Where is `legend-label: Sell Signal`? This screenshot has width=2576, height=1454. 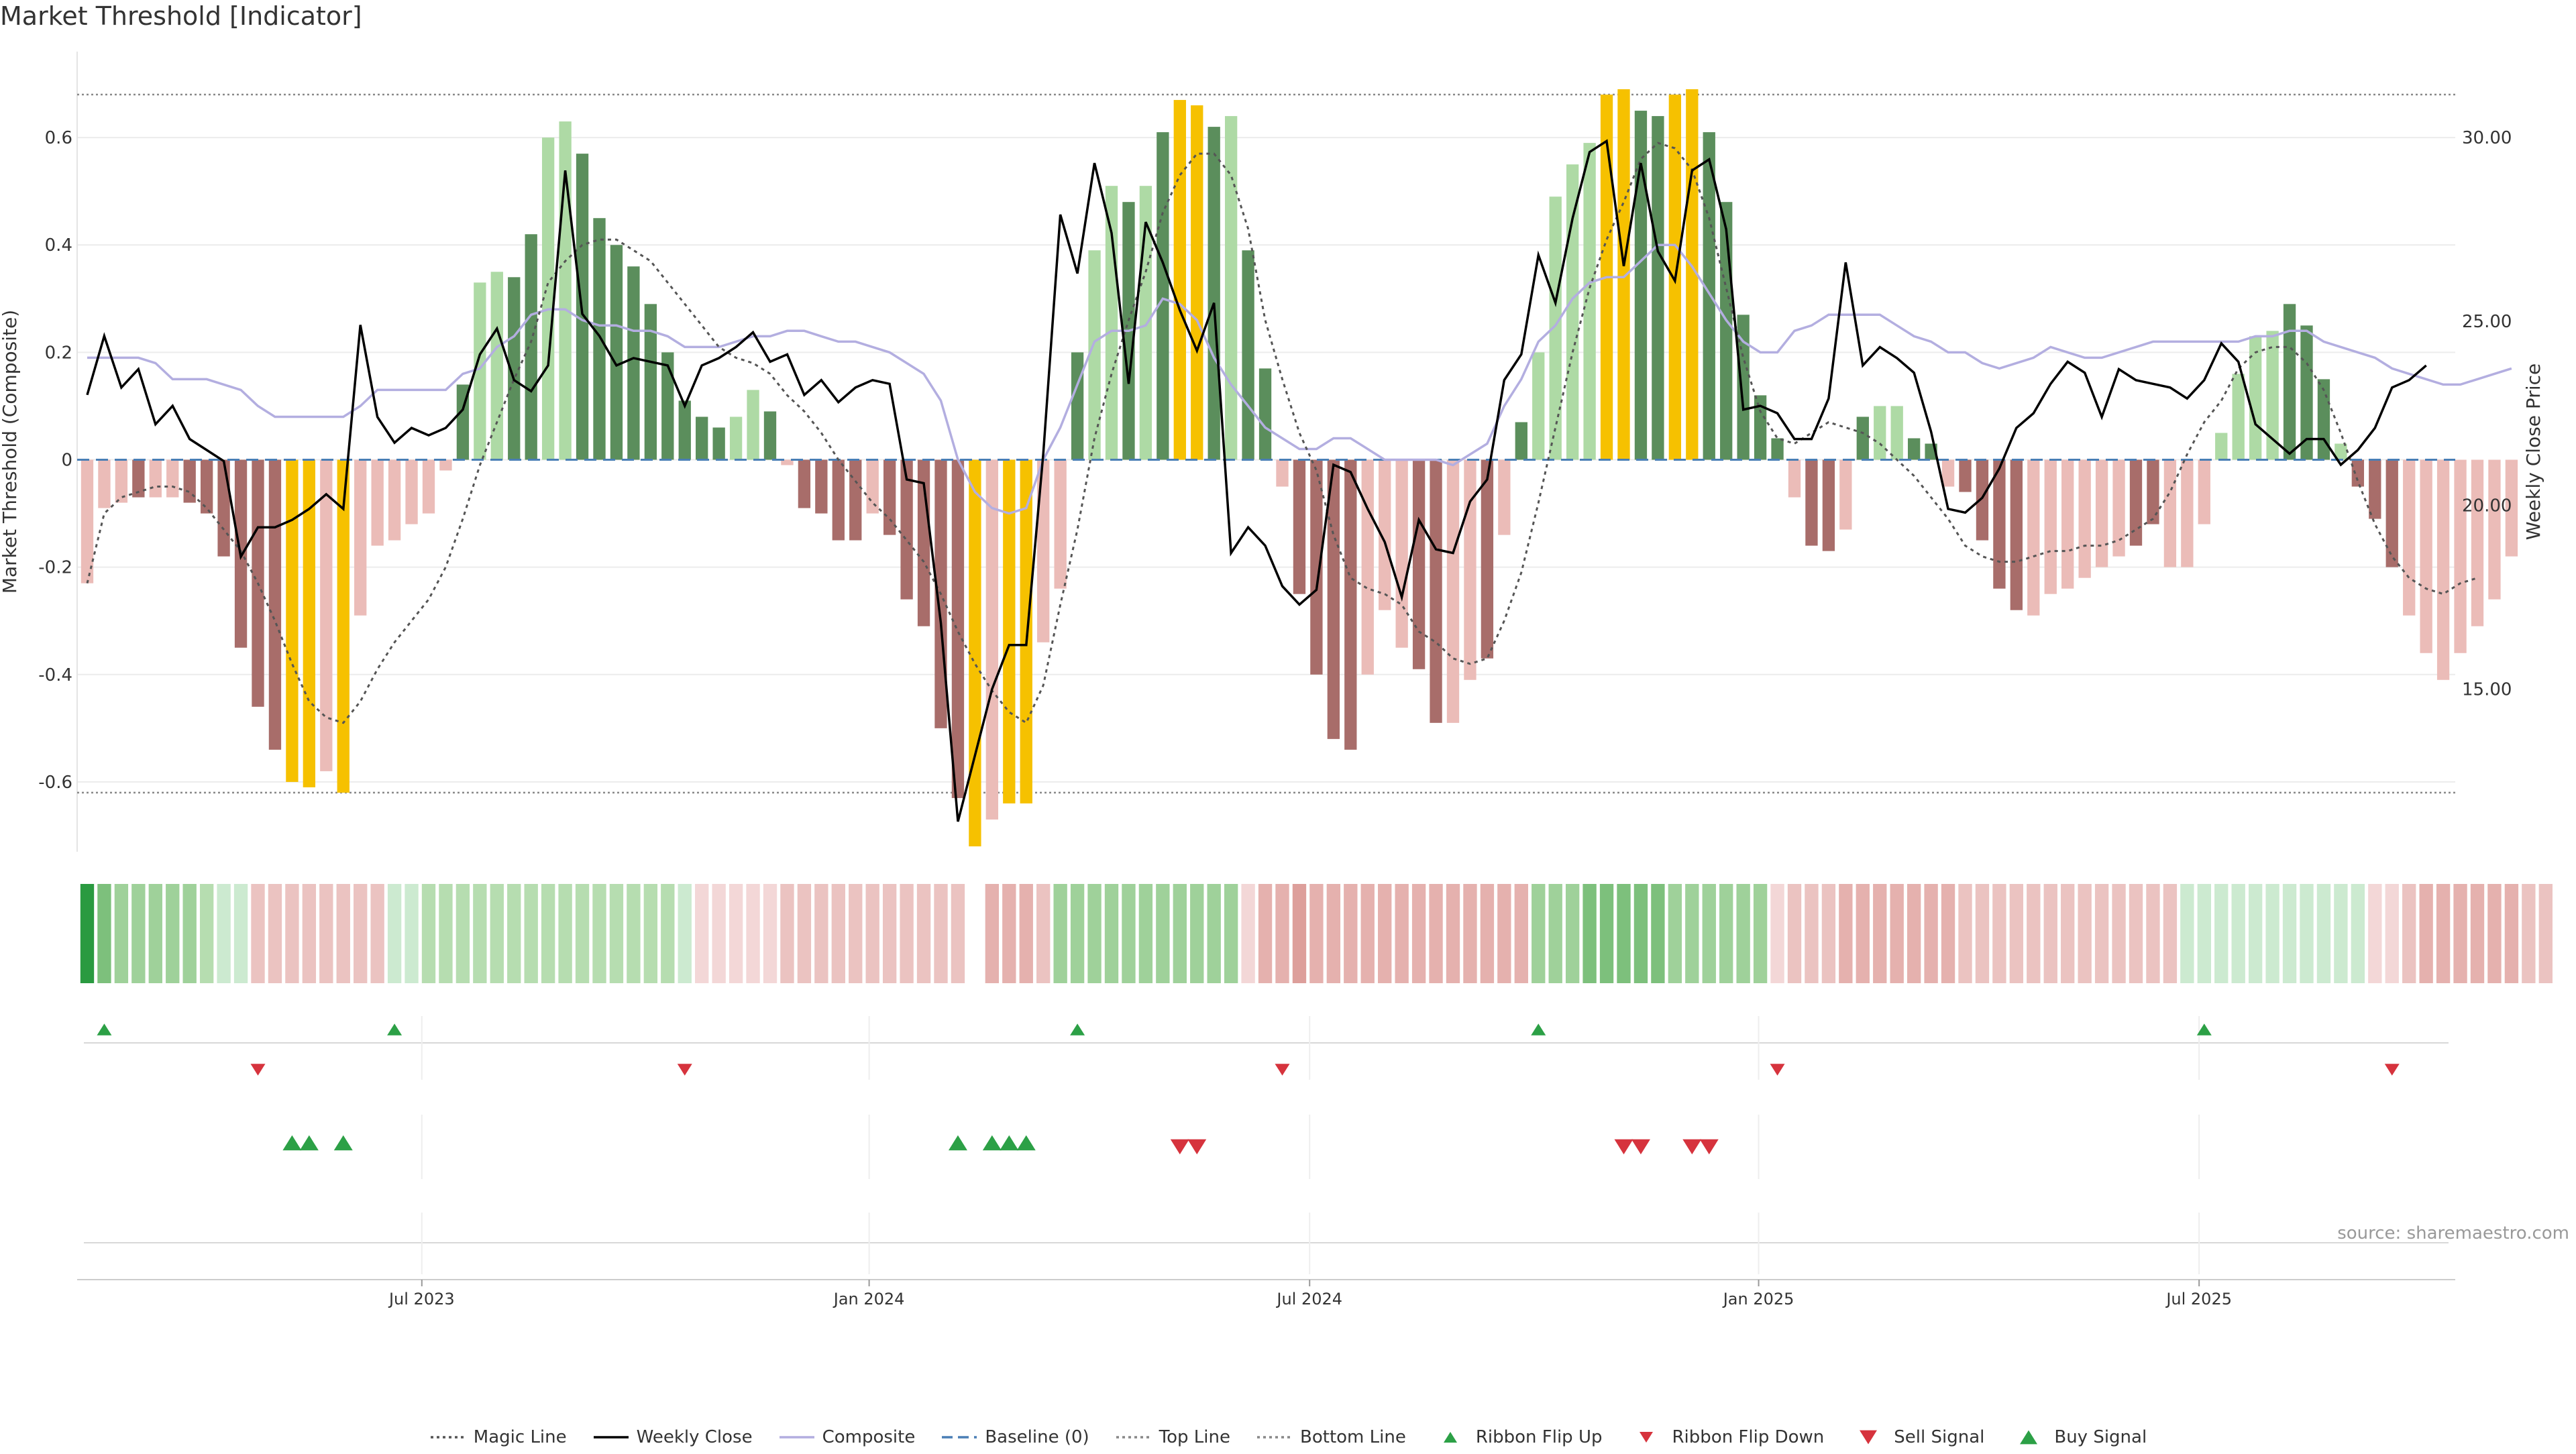 legend-label: Sell Signal is located at coordinates (1939, 1437).